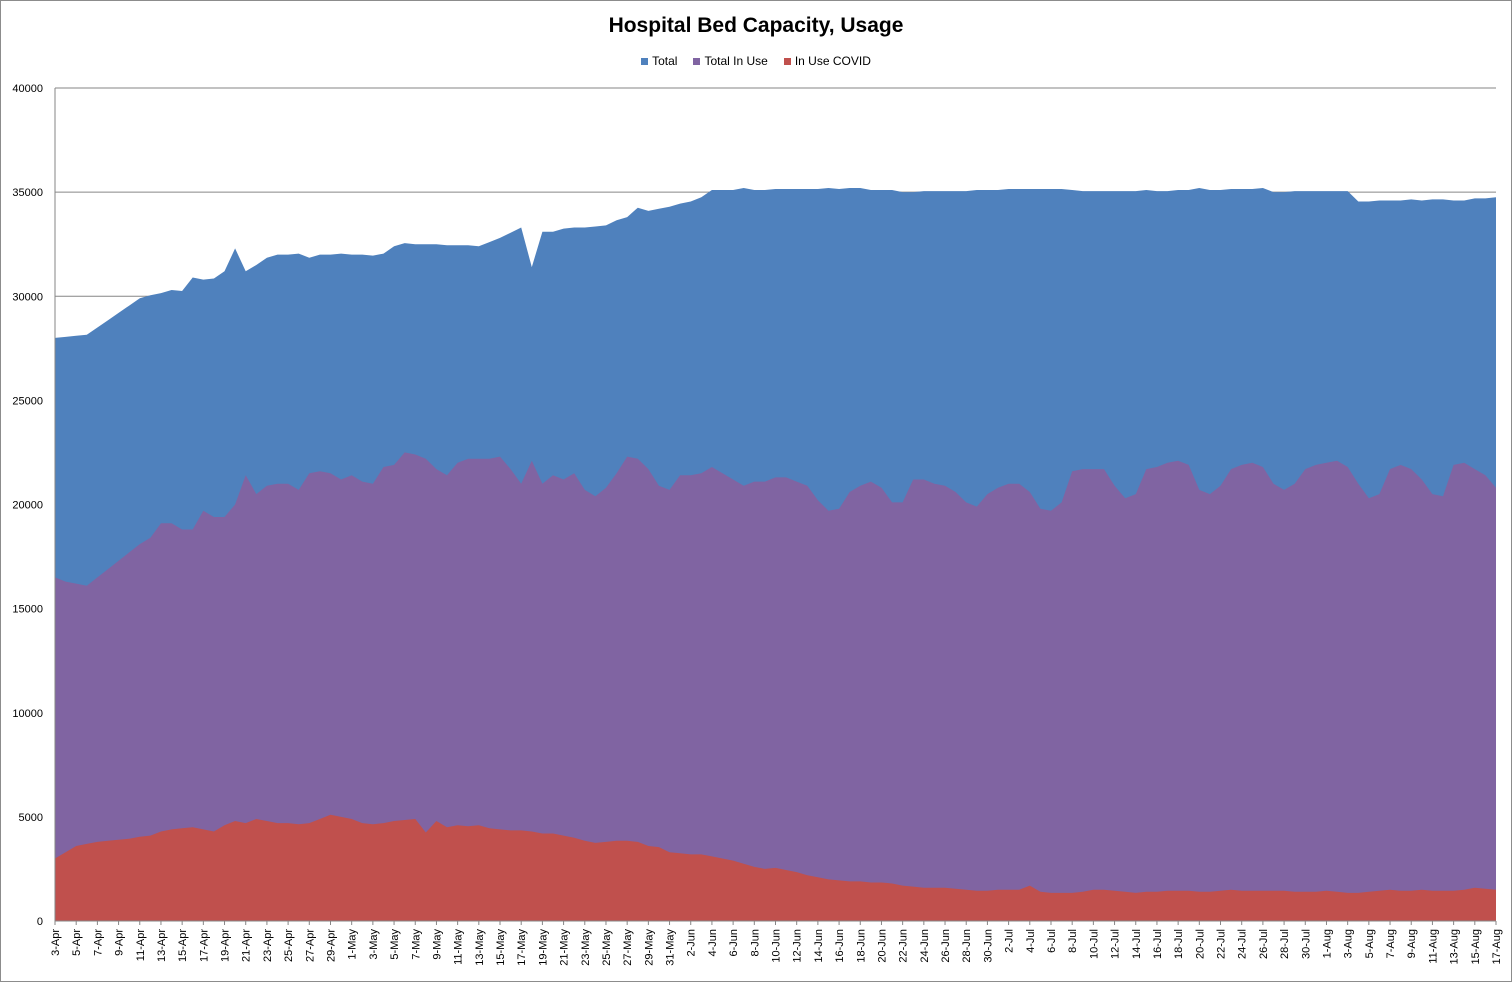  I want to click on x-tick-label: 17-Apr, so click(204, 945).